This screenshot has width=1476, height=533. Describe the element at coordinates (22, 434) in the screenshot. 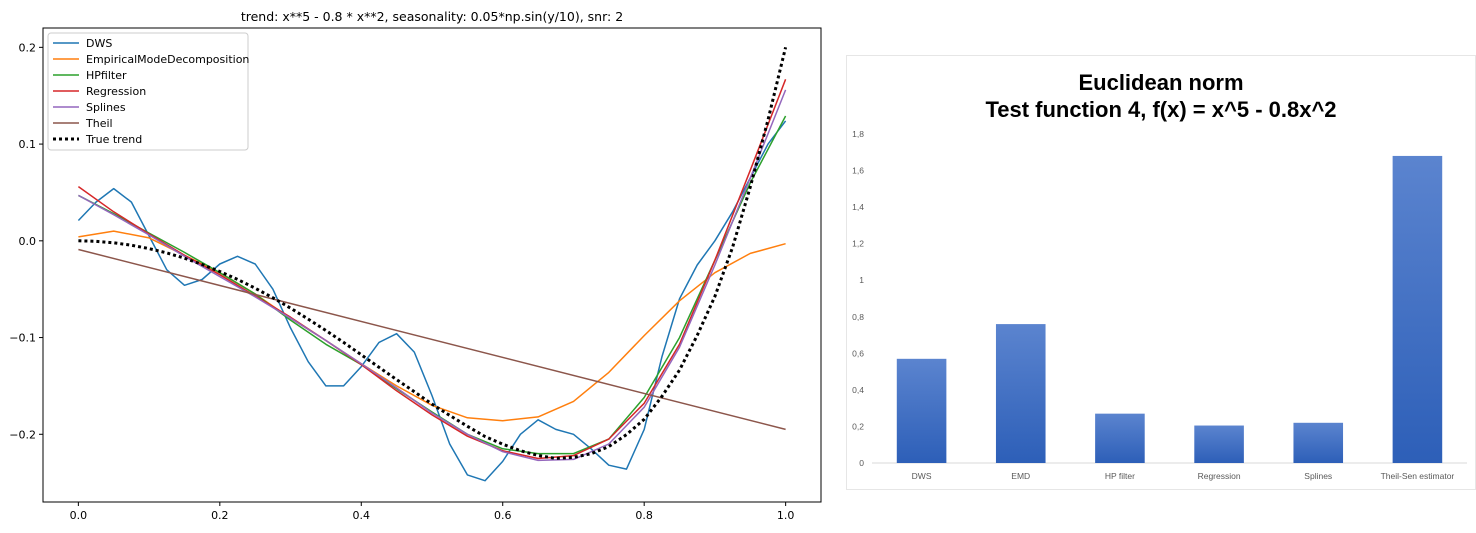

I see `y-tick-label: −0.2` at that location.